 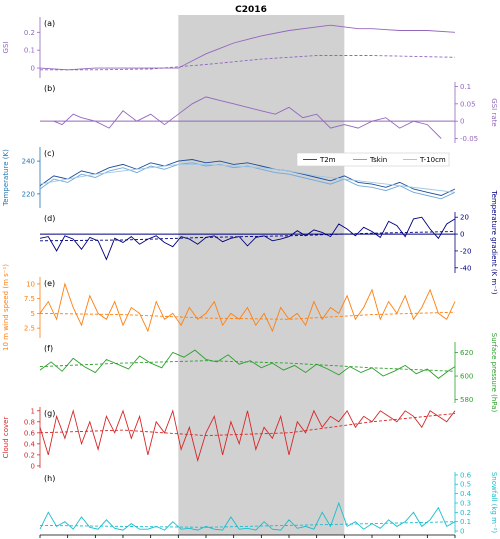 I want to click on legend: T2m Tskin T-10cm, so click(x=373, y=159).